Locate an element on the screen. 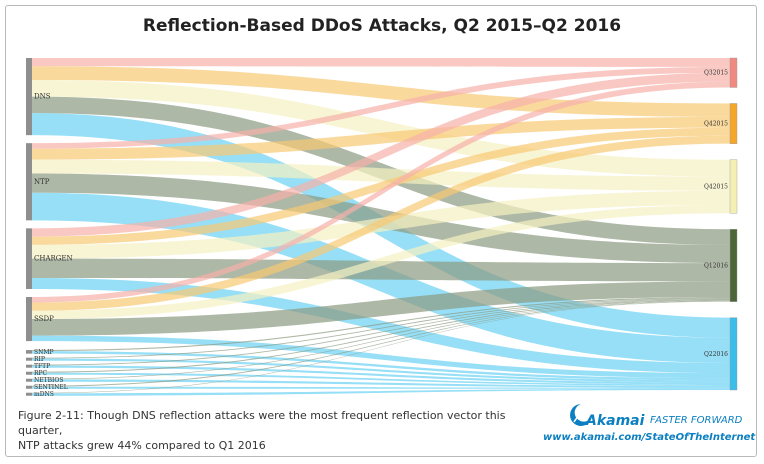  source-label-rpc: RPC is located at coordinates (41, 373).